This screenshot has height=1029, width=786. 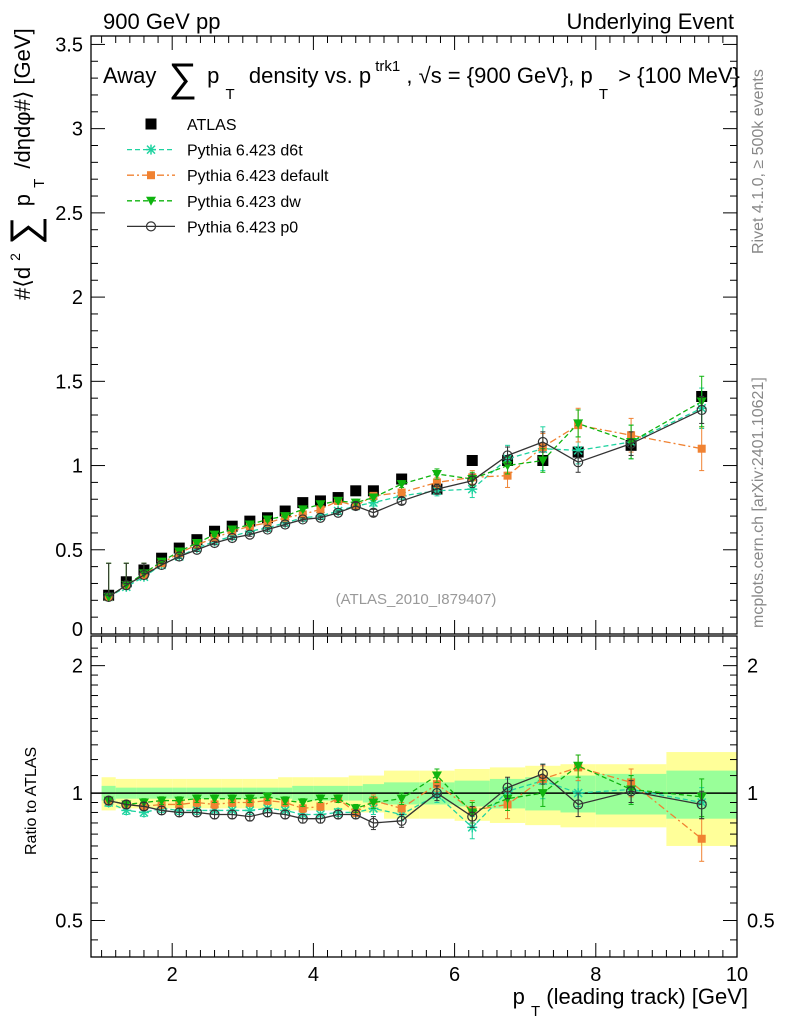 I want to click on ylabel-post: /dηdφ#⟩ [GeV], so click(x=22, y=98).